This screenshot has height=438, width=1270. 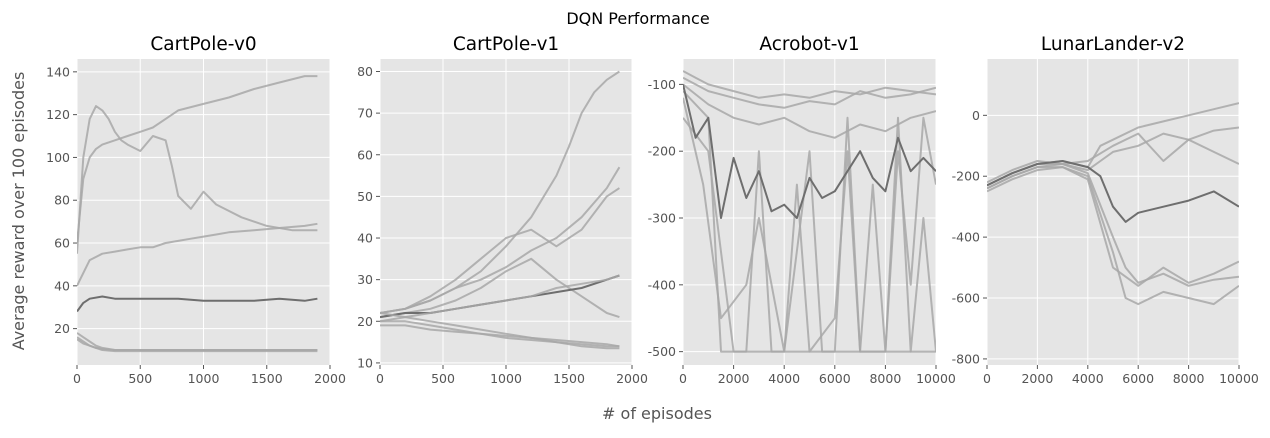 I want to click on y-tick-label: 140, so click(x=58, y=71).